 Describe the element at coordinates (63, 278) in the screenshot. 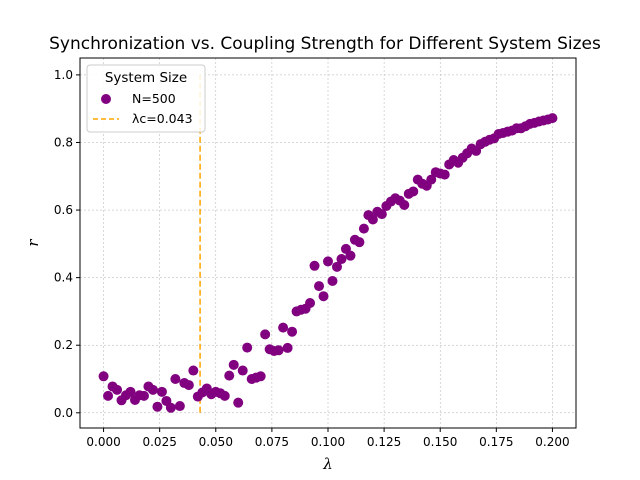

I see `y-tick-label: 0.4` at that location.